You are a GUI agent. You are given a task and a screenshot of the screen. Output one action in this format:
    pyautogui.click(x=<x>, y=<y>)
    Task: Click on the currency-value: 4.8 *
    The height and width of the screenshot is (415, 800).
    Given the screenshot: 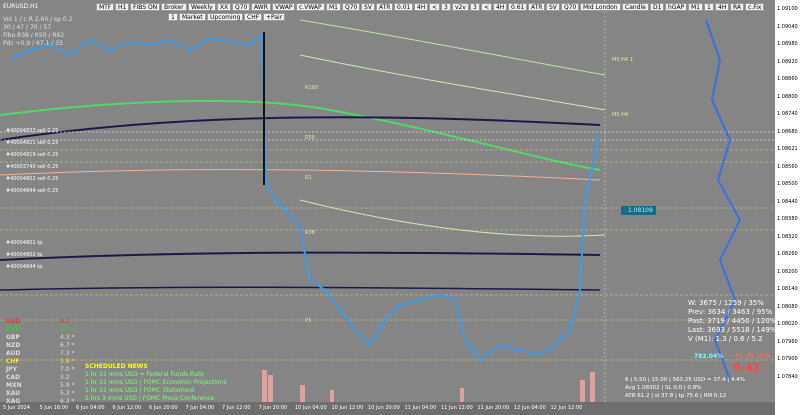 What is the action you would take?
    pyautogui.click(x=67, y=329)
    